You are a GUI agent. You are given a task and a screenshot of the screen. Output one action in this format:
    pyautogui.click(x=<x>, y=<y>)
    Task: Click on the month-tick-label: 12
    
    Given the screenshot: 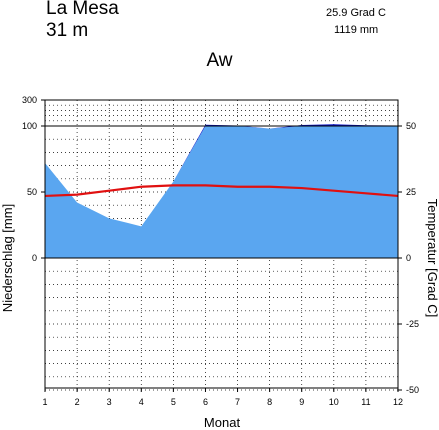 What is the action you would take?
    pyautogui.click(x=398, y=402)
    